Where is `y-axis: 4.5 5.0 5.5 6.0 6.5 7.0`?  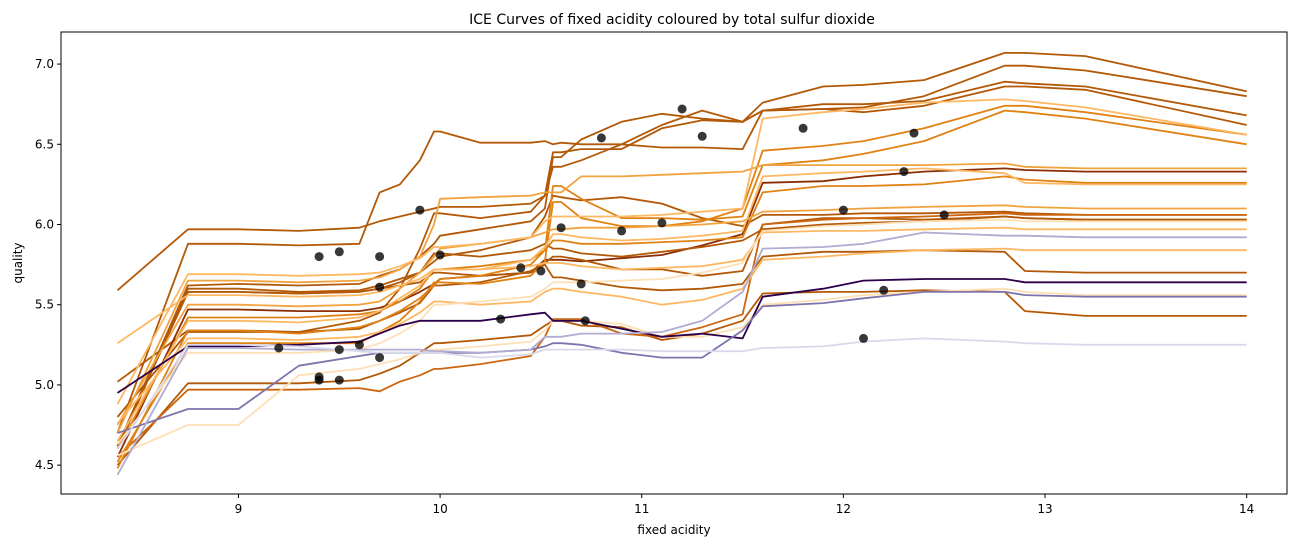 y-axis: 4.5 5.0 5.5 6.0 6.5 7.0 is located at coordinates (48, 264).